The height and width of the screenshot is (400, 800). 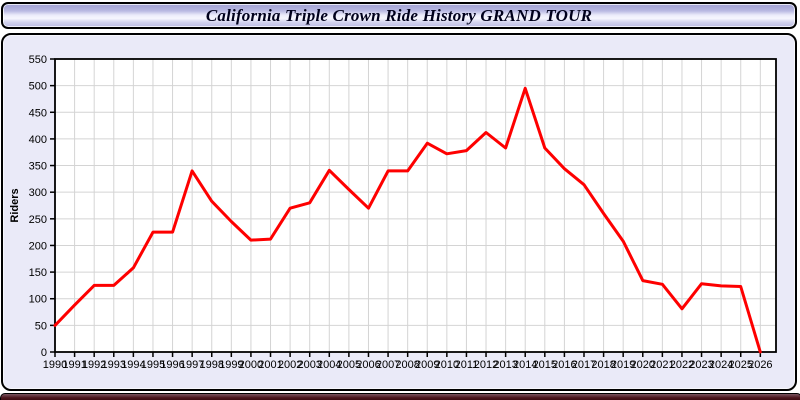 What do you see at coordinates (740, 365) in the screenshot?
I see `svg-text: 2025` at bounding box center [740, 365].